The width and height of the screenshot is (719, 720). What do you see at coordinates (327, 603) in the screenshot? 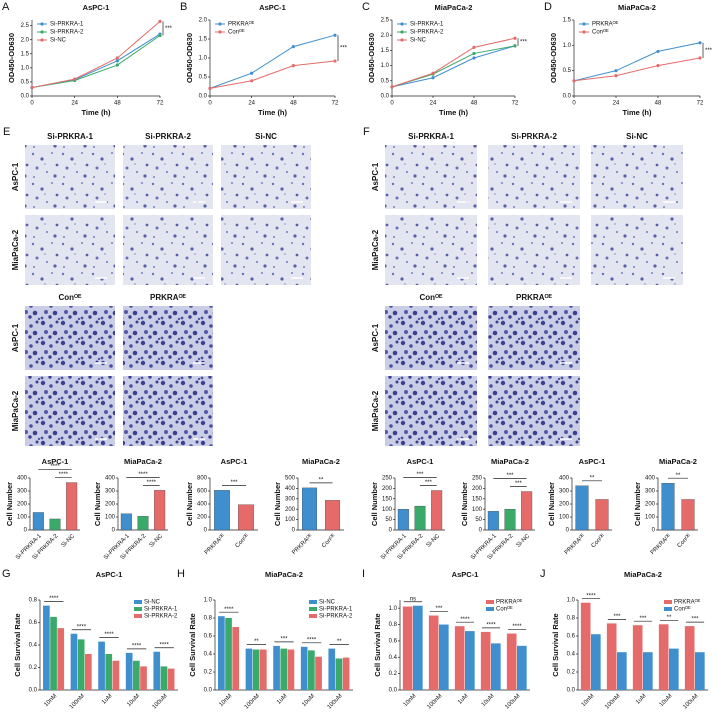
I see `legend-label: Si-NC` at bounding box center [327, 603].